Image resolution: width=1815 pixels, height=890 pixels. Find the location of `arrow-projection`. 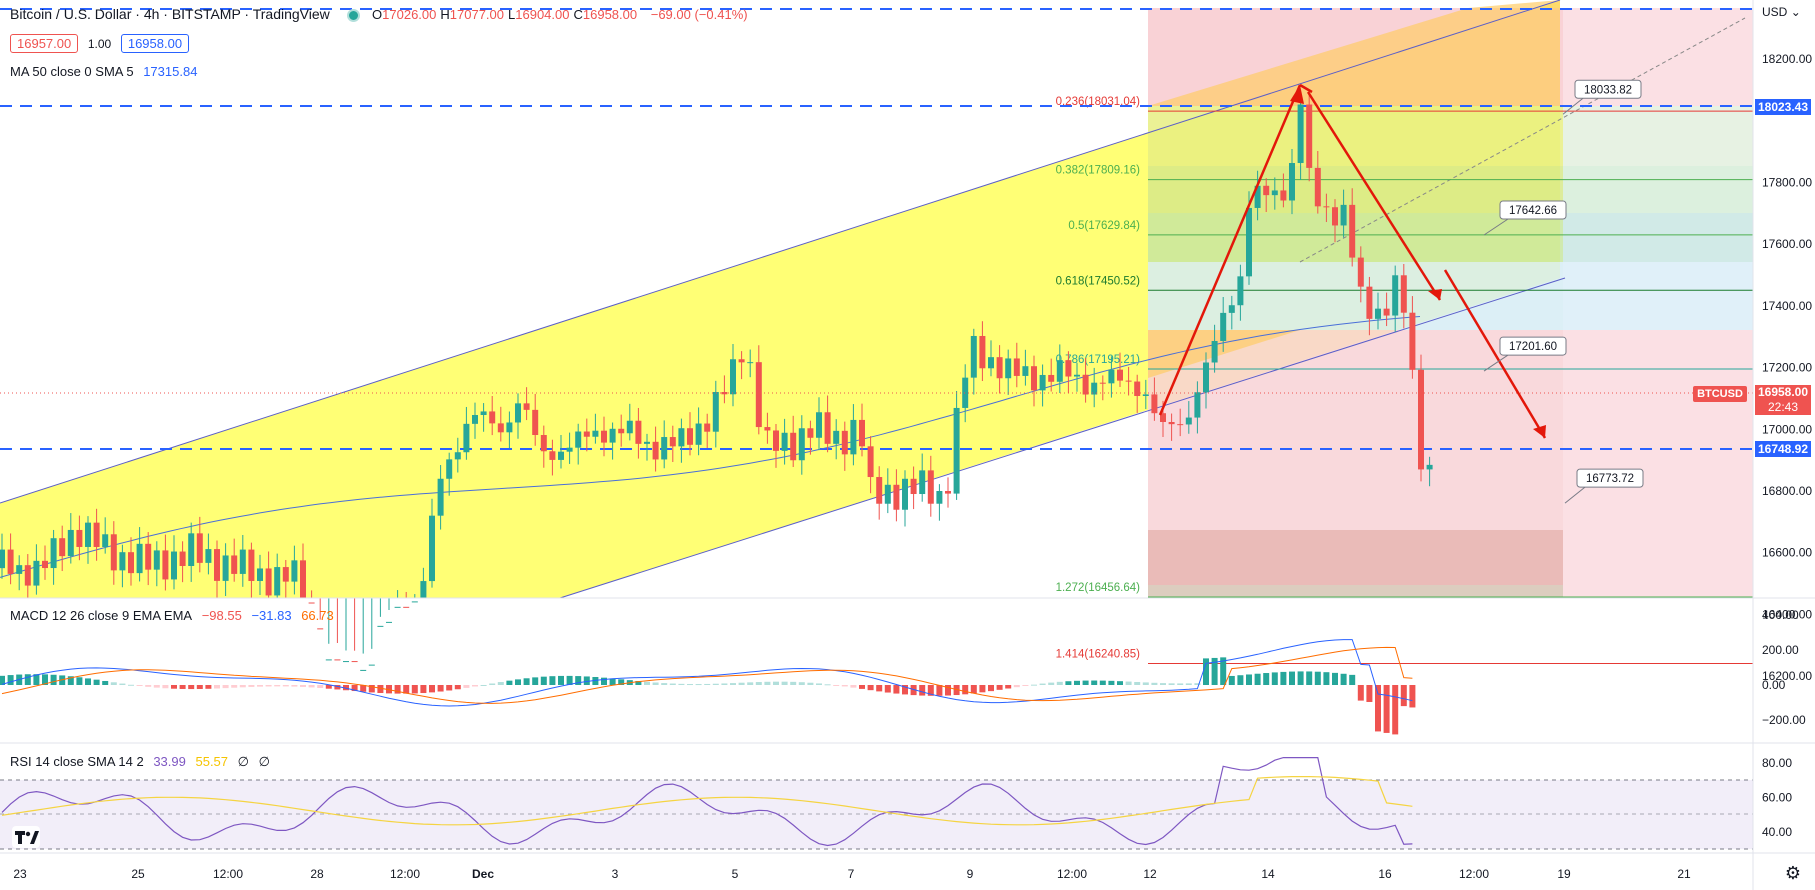

arrow-projection is located at coordinates (1495, 354).